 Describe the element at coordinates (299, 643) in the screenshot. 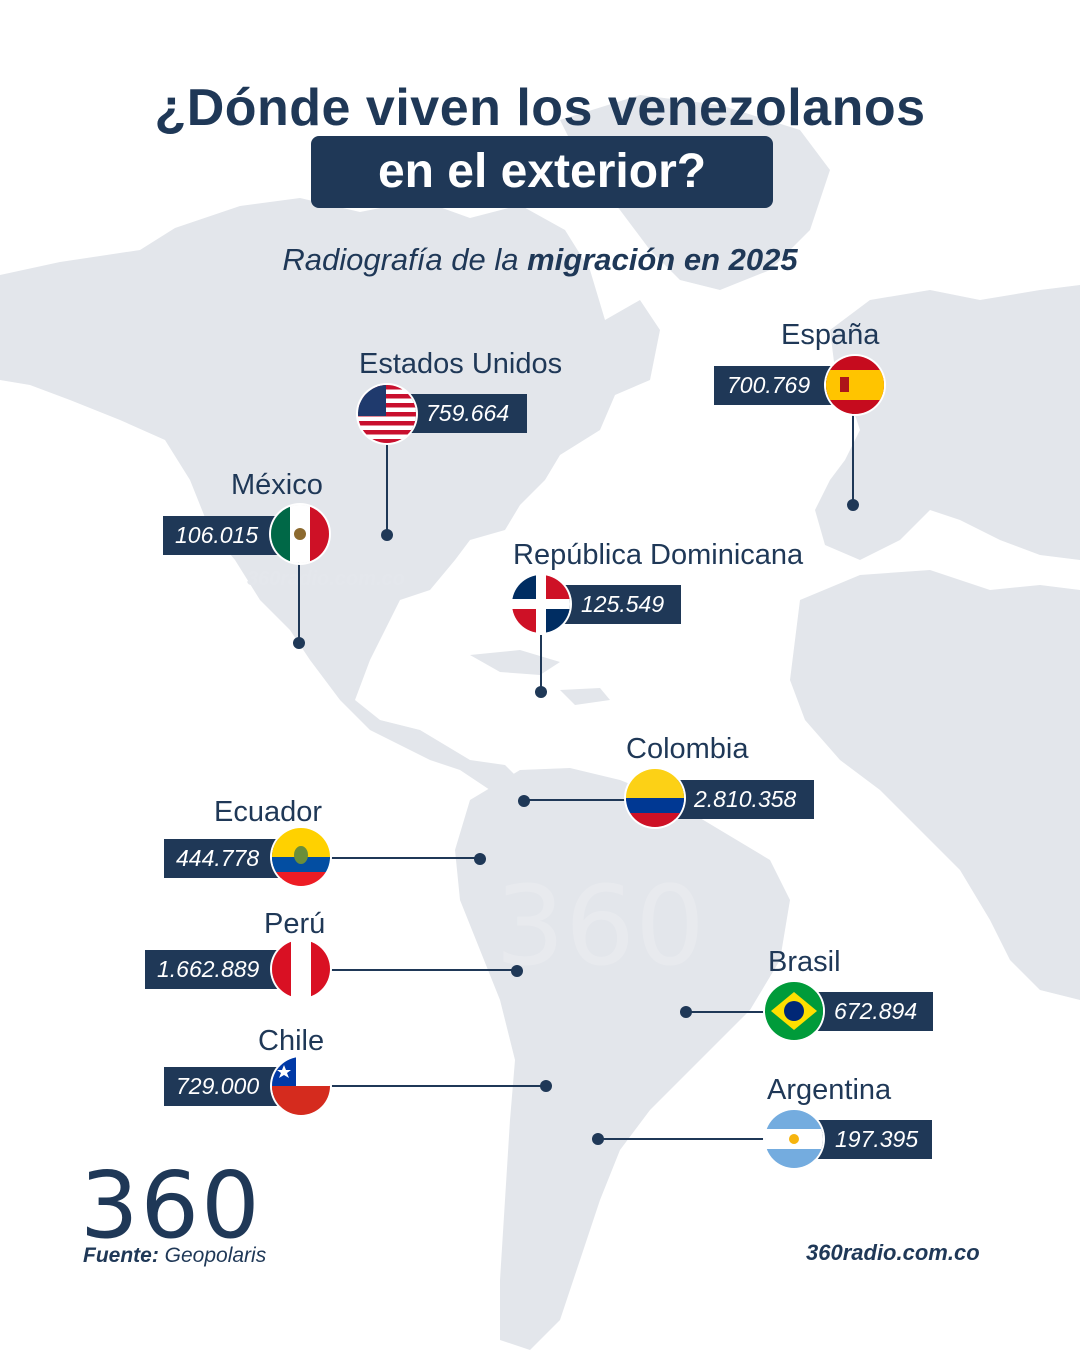

I see `mexico-location-dot` at that location.